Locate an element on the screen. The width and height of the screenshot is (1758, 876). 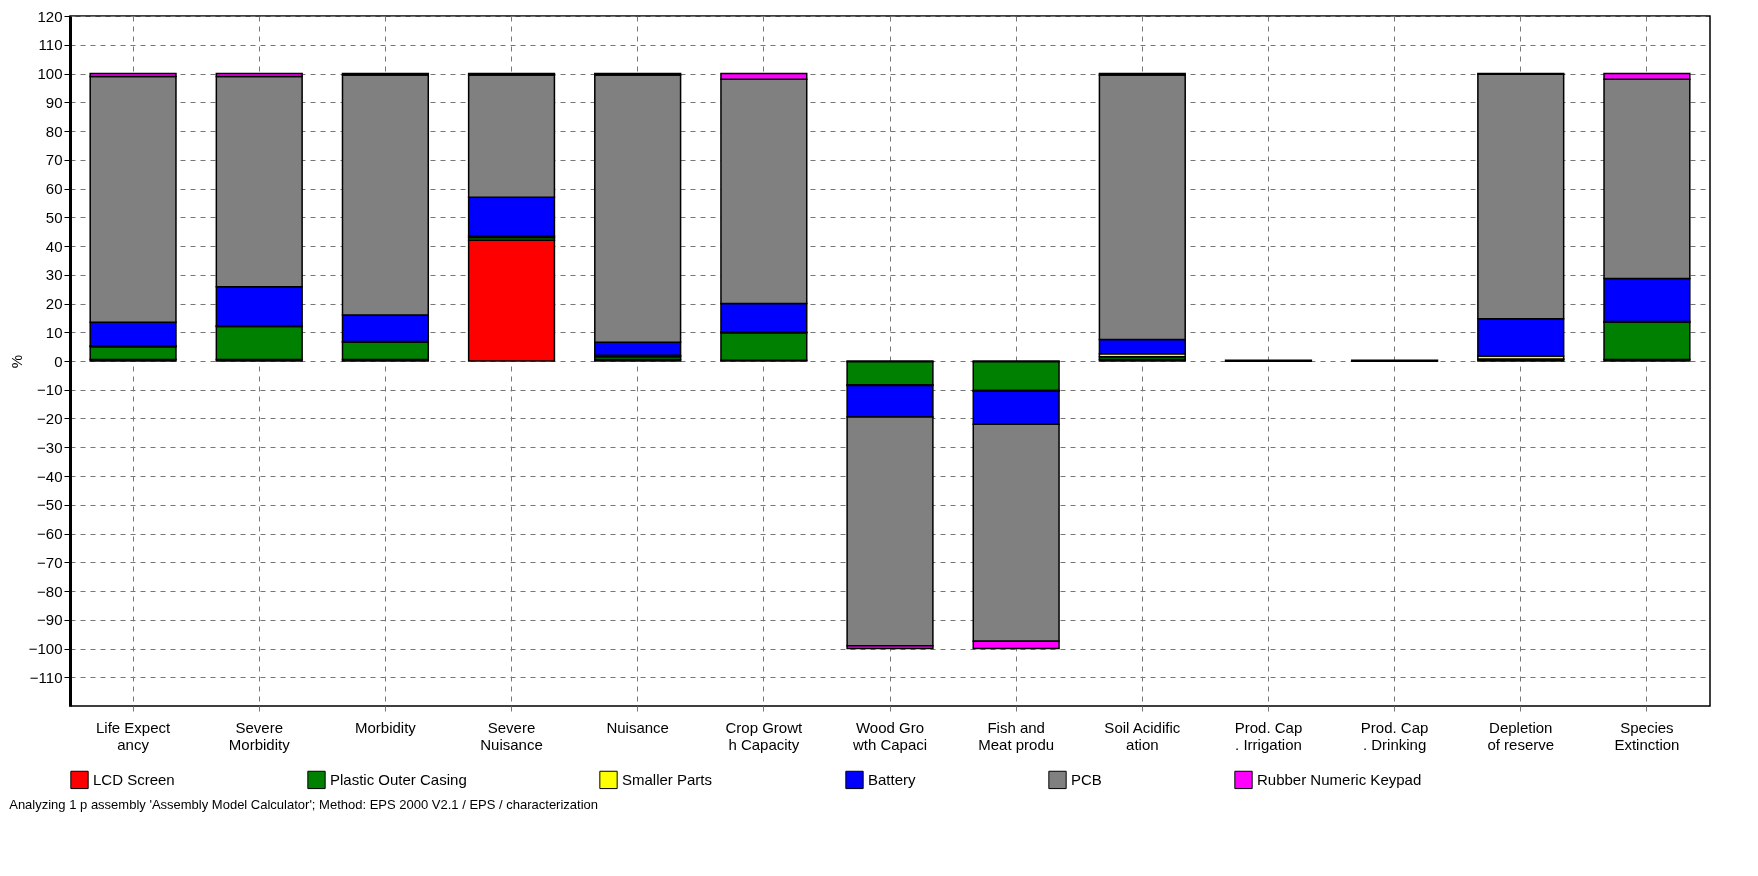
y-tick-label: 90 is located at coordinates (54, 102).